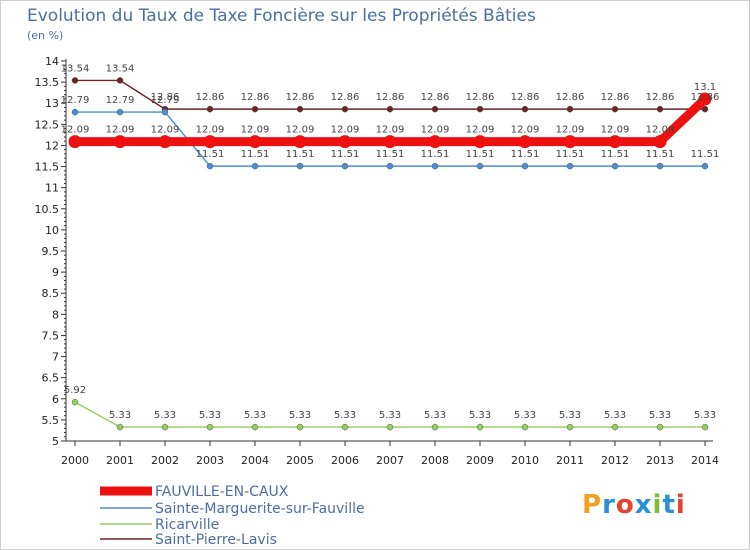 The width and height of the screenshot is (750, 550). Describe the element at coordinates (592, 505) in the screenshot. I see `logo-letter: P` at that location.